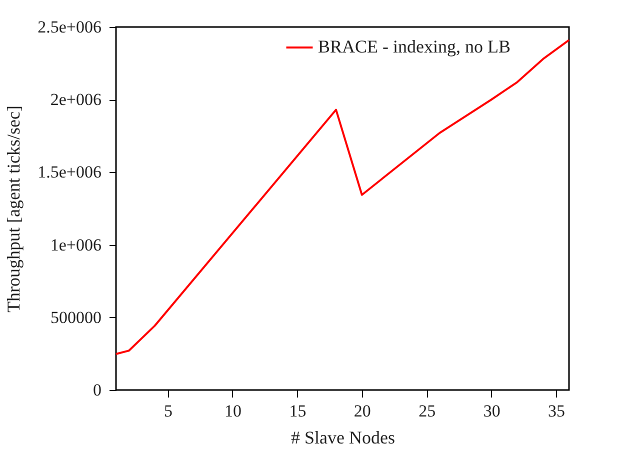  Describe the element at coordinates (297, 411) in the screenshot. I see `x-tick-label: 15` at that location.